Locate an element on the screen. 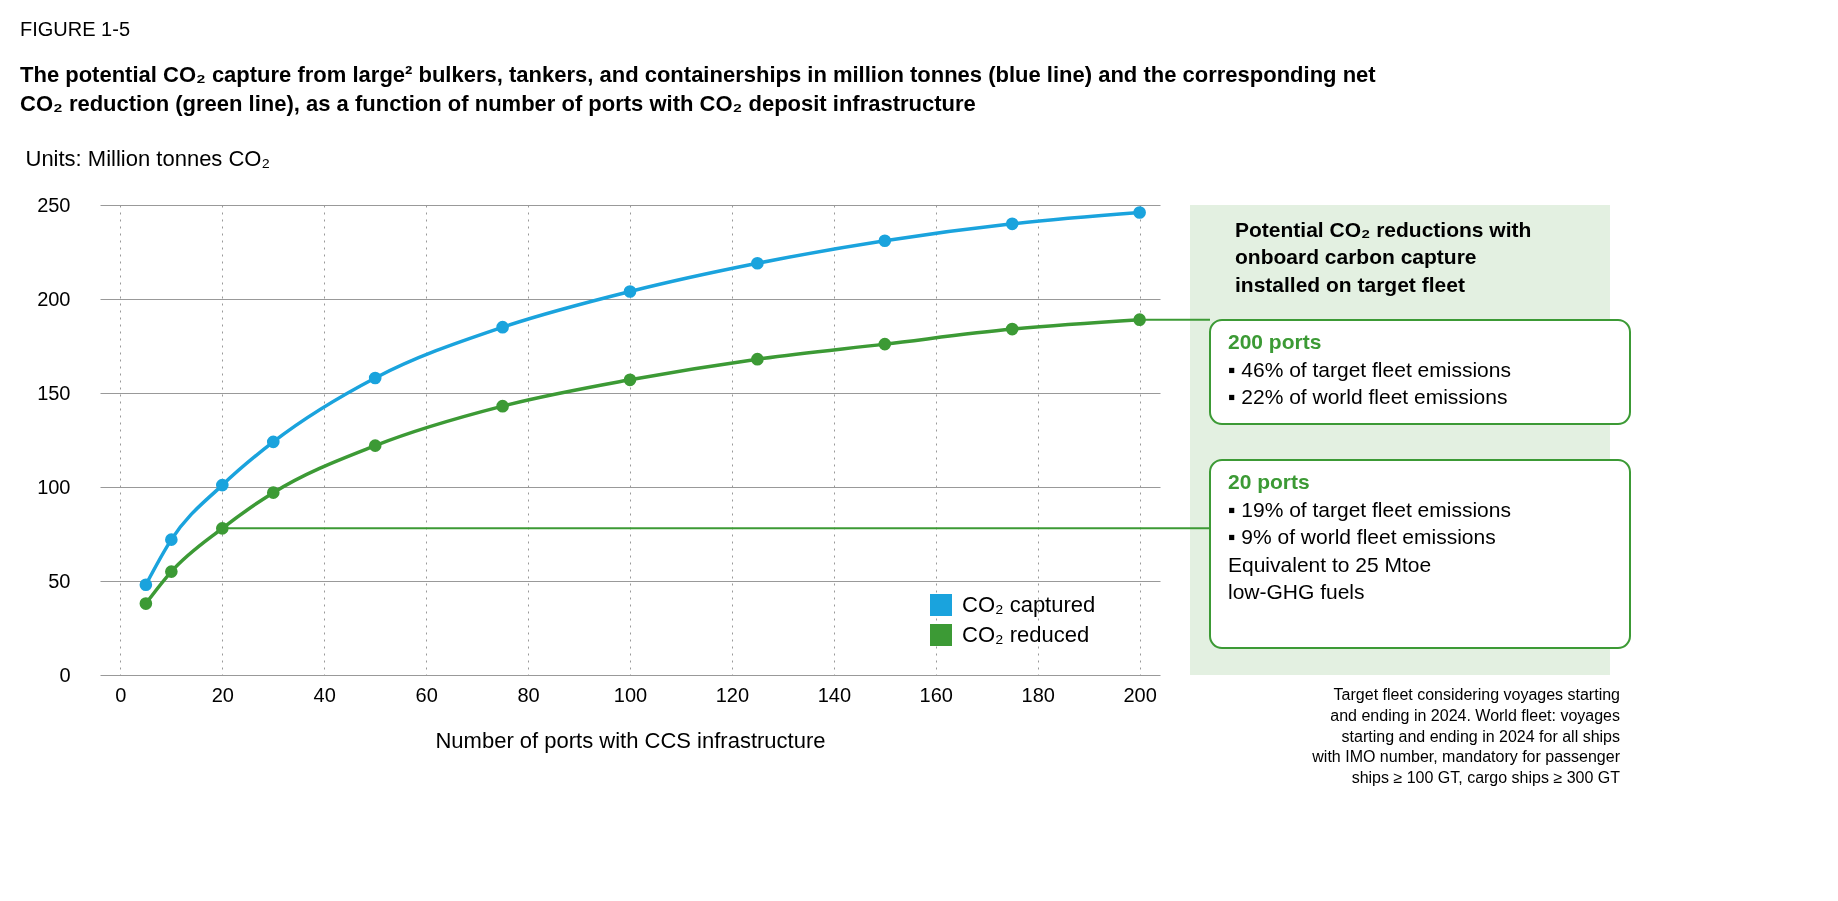 This screenshot has height=901, width=1838. chart-title: The potential CO₂ capture from large² bulkers, tankers, and containerships in million tonnes (blue line) and the corresponding net CO₂ reduction (green line), as a function of number of ports with CO₂ deposit infrastructure is located at coordinates (698, 89).